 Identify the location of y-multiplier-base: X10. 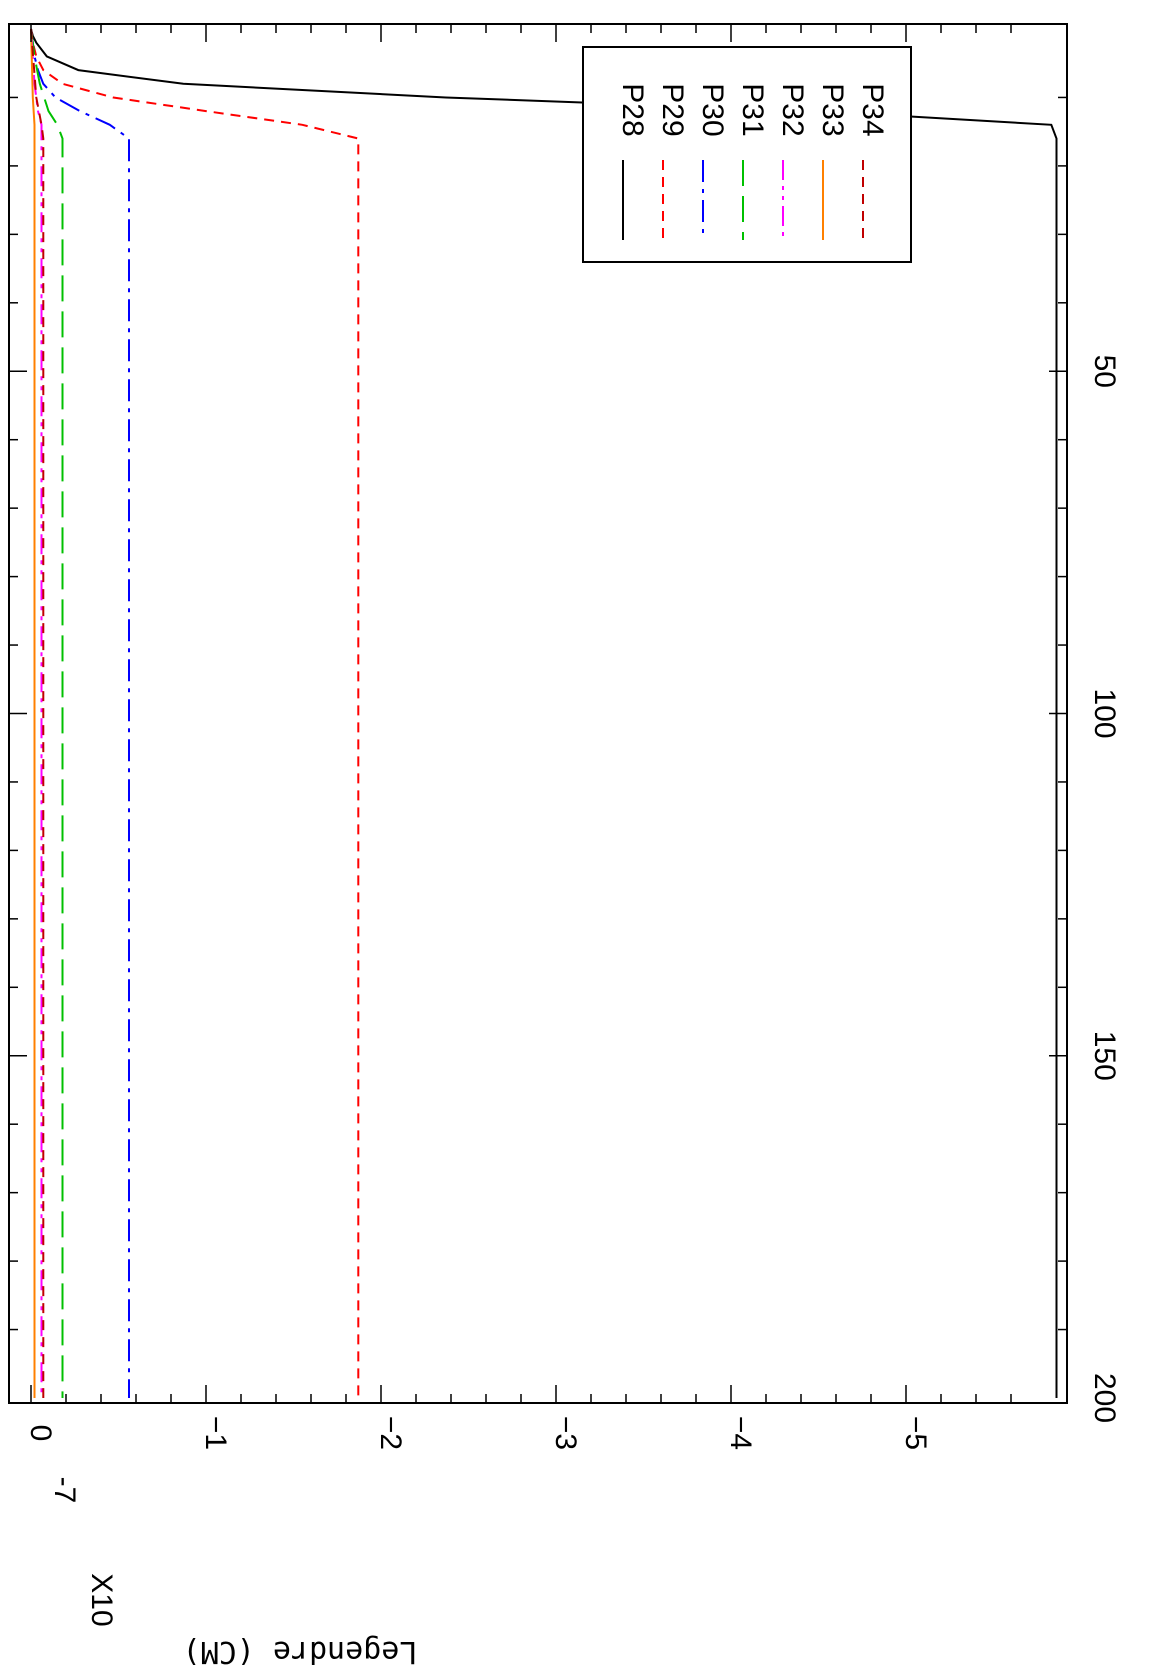
(101, 1599).